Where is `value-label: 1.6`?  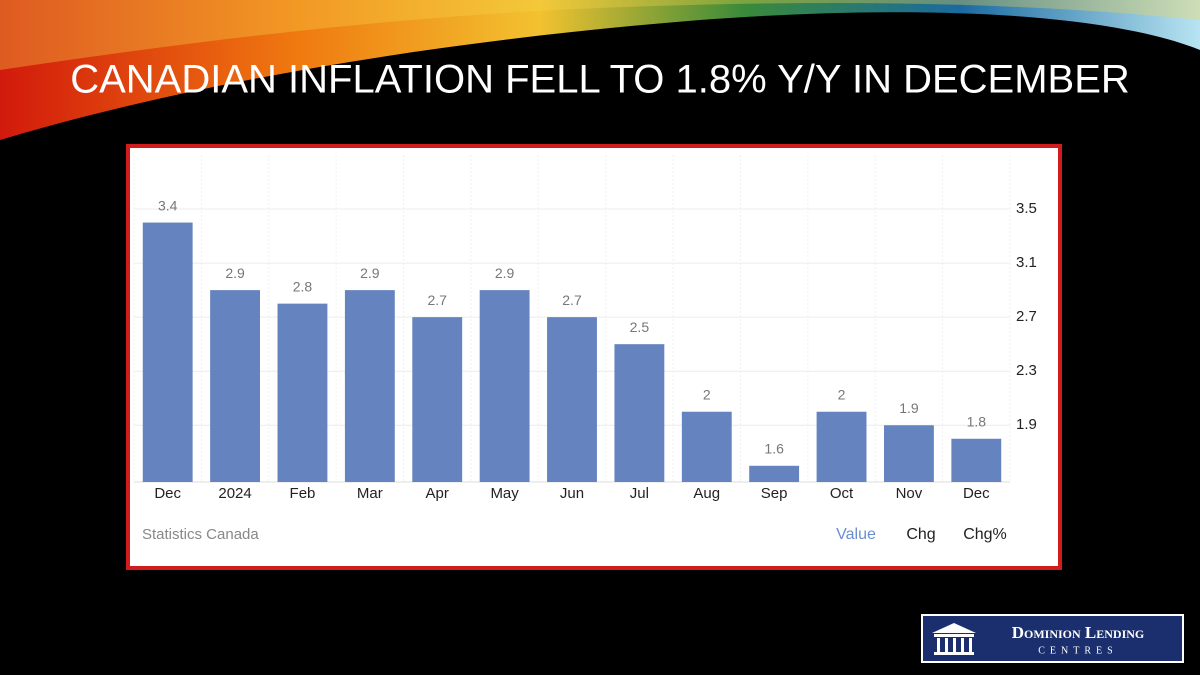
value-label: 1.6 is located at coordinates (774, 448).